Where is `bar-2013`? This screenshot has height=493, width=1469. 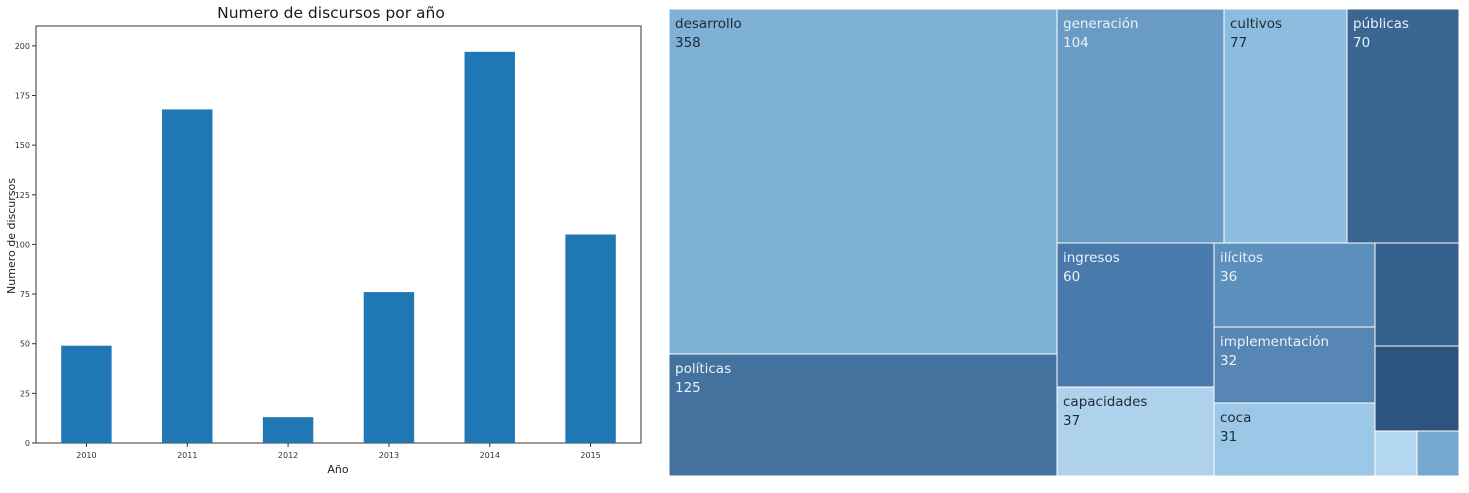 bar-2013 is located at coordinates (389, 367).